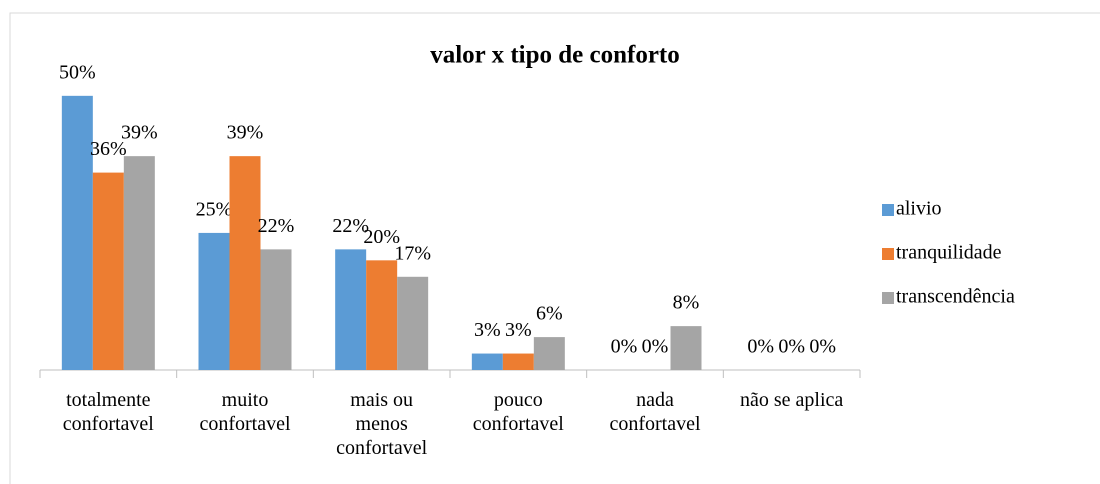  Describe the element at coordinates (214, 210) in the screenshot. I see `data-label: 25%` at that location.